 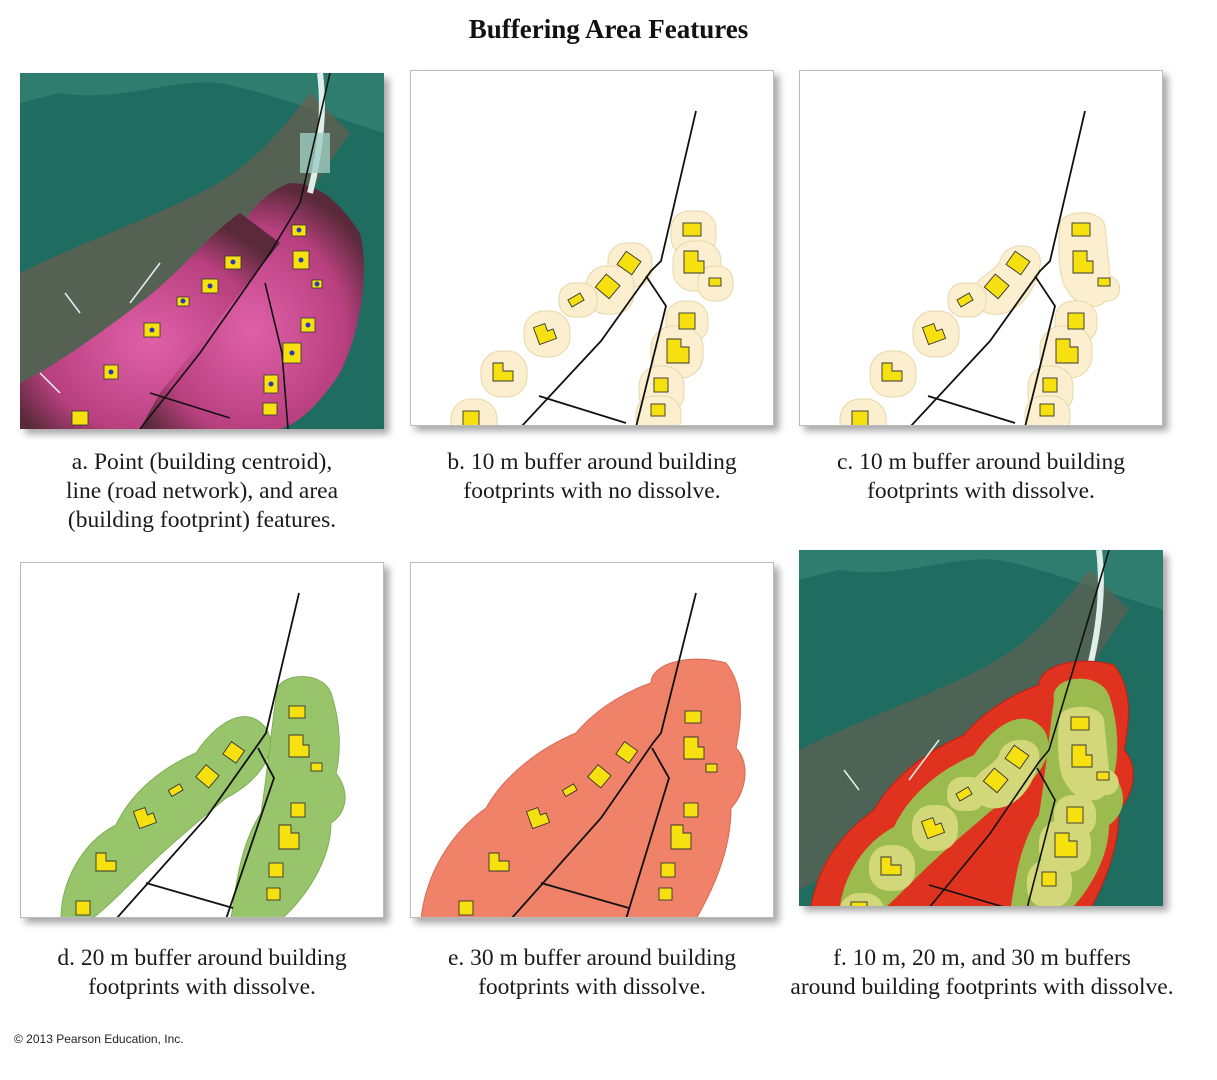 What do you see at coordinates (202, 520) in the screenshot?
I see `caption-a-line-3: (building footprint) features.` at bounding box center [202, 520].